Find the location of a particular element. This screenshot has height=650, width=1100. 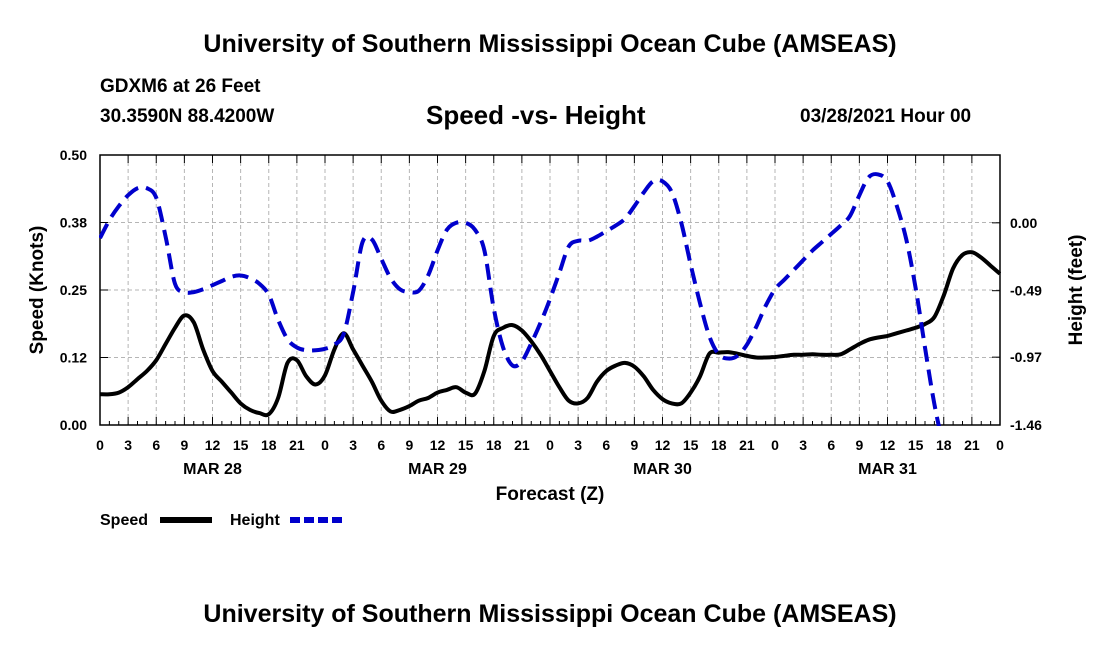

legend-label-speed: Speed is located at coordinates (124, 520).